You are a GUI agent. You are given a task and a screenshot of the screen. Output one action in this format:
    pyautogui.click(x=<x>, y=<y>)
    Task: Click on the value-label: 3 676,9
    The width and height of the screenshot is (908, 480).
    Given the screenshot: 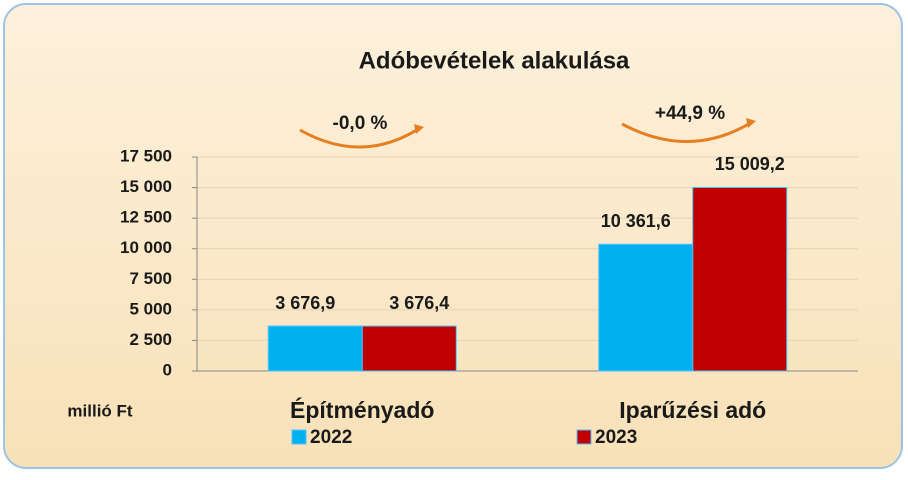 What is the action you would take?
    pyautogui.click(x=305, y=303)
    